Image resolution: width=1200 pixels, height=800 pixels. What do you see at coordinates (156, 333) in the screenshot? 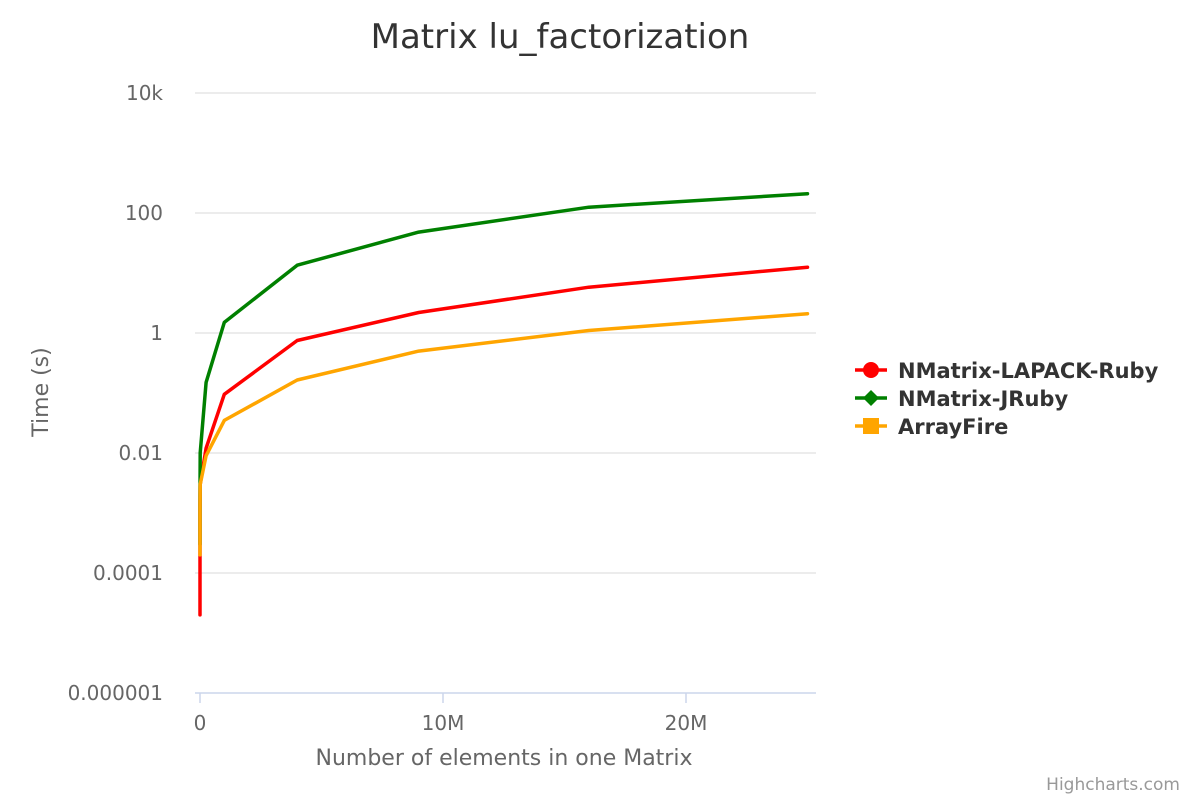
I see `y-tick-label: 1` at bounding box center [156, 333].